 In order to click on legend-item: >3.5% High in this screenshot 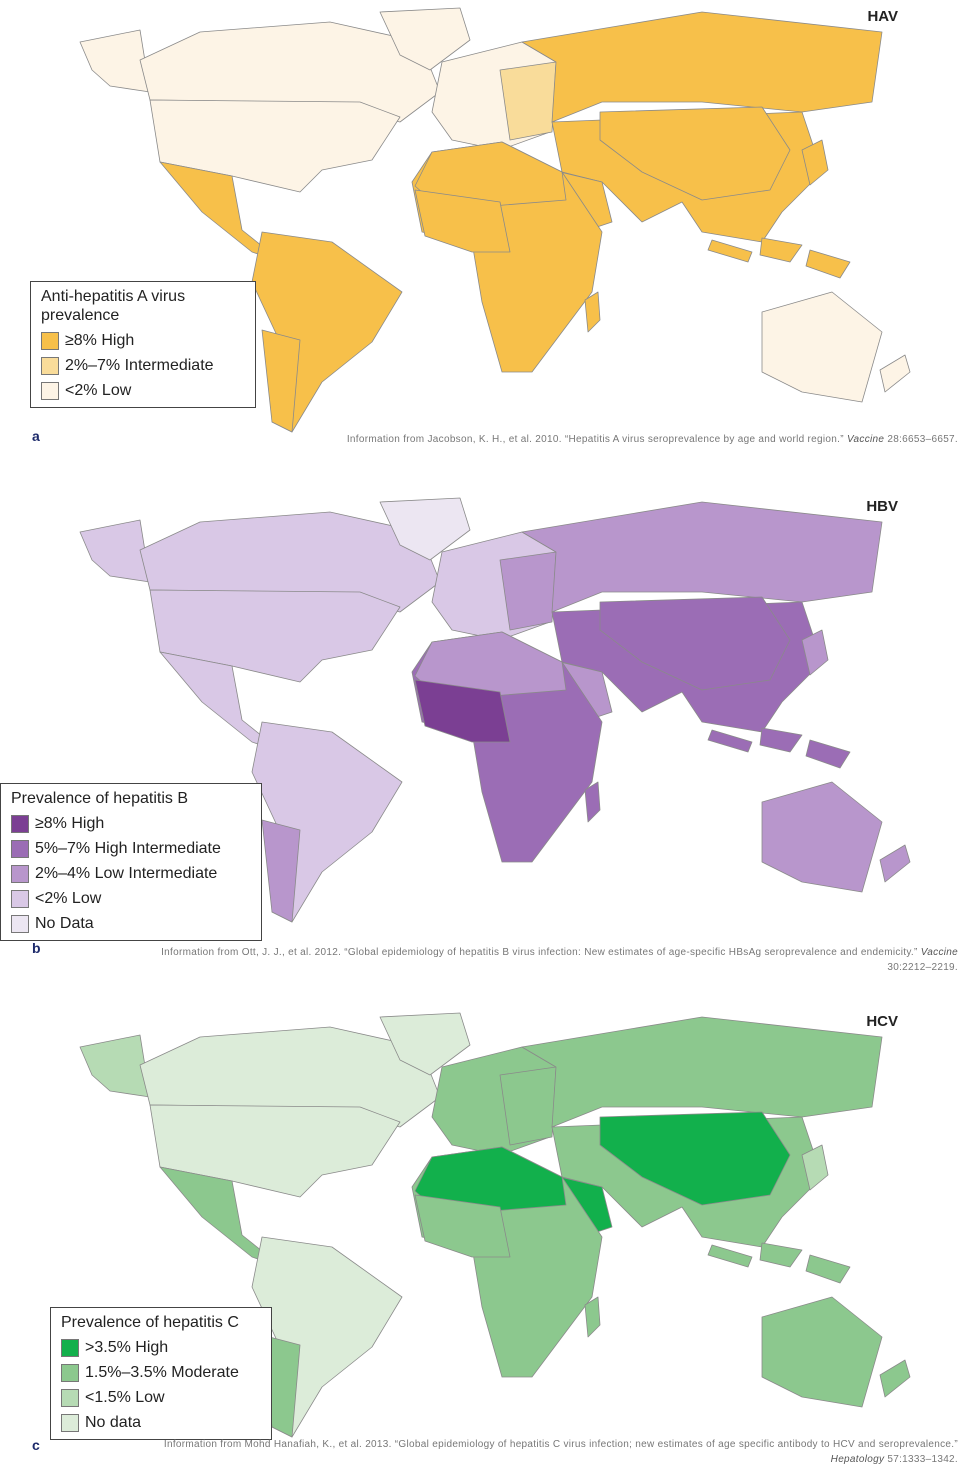, I will do `click(161, 1347)`.